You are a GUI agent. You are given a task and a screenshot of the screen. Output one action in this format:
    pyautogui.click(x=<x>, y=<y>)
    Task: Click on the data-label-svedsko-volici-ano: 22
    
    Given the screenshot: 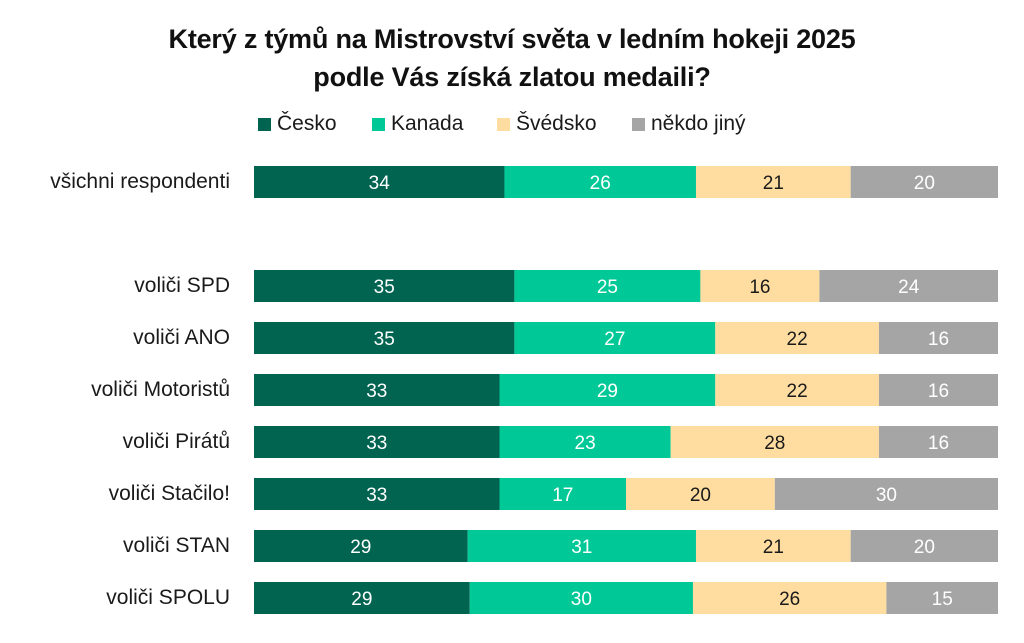 What is the action you would take?
    pyautogui.click(x=797, y=339)
    